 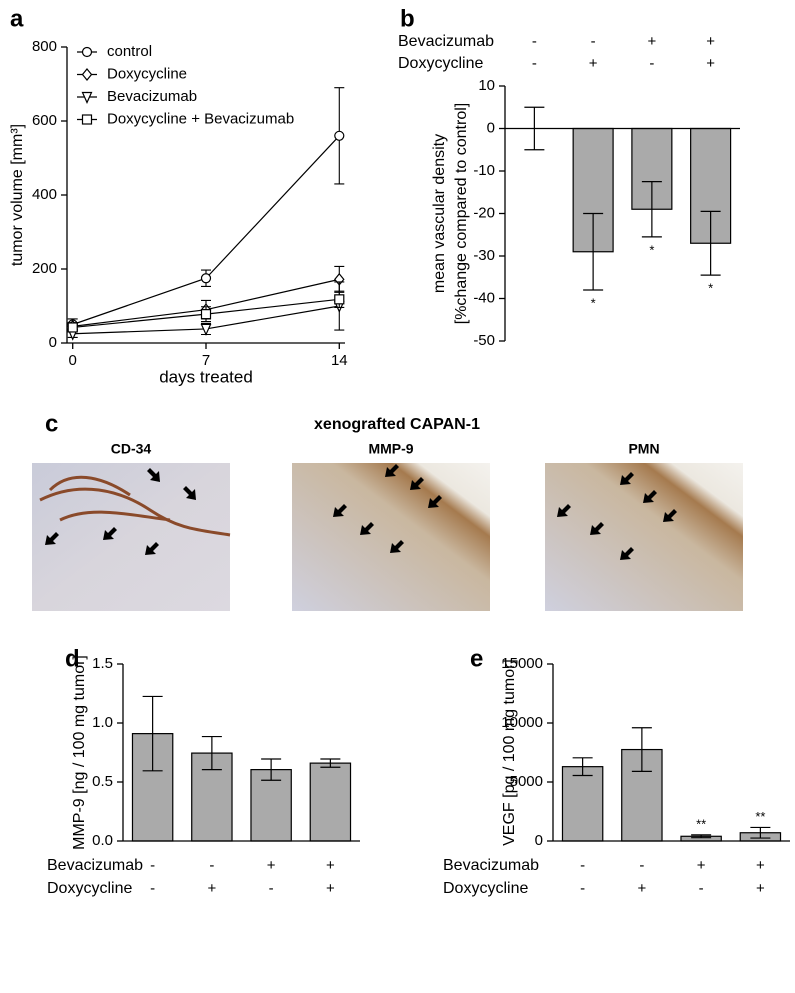 What do you see at coordinates (397, 424) in the screenshot?
I see `panel-title: xenografted CAPAN-1` at bounding box center [397, 424].